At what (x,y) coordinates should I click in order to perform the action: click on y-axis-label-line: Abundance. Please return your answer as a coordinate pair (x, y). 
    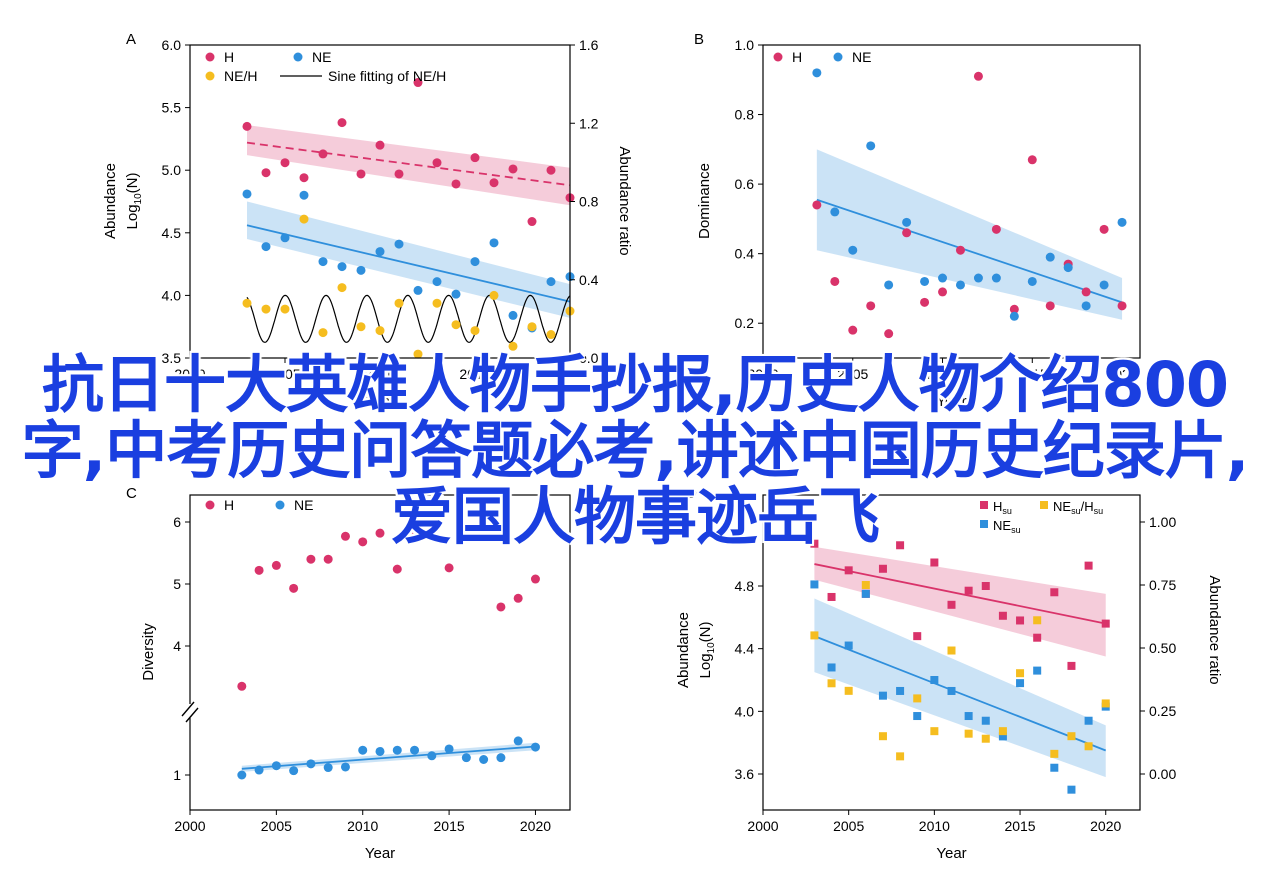
    Looking at the image, I should click on (110, 201).